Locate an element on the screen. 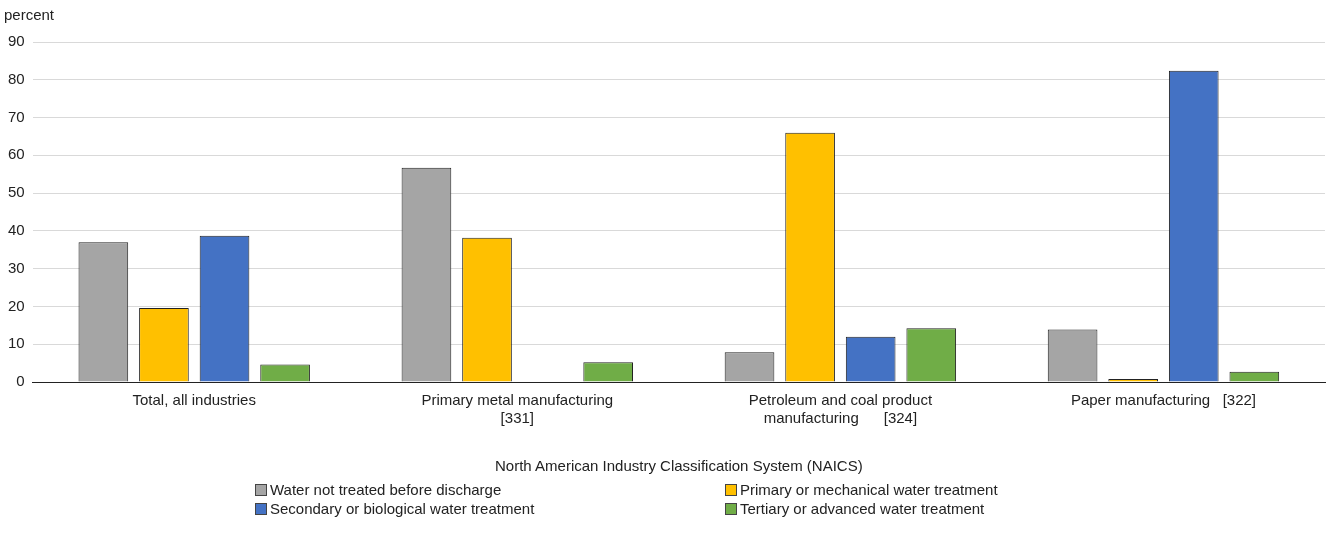 The height and width of the screenshot is (541, 1328). legend-label: Water not treated before discharge is located at coordinates (386, 489).